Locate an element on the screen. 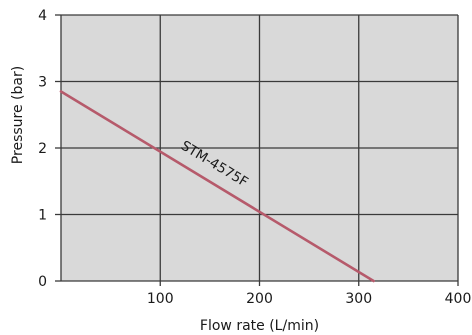 Image resolution: width=472 pixels, height=335 pixels. y-tick-label-4: 4 is located at coordinates (42, 16).